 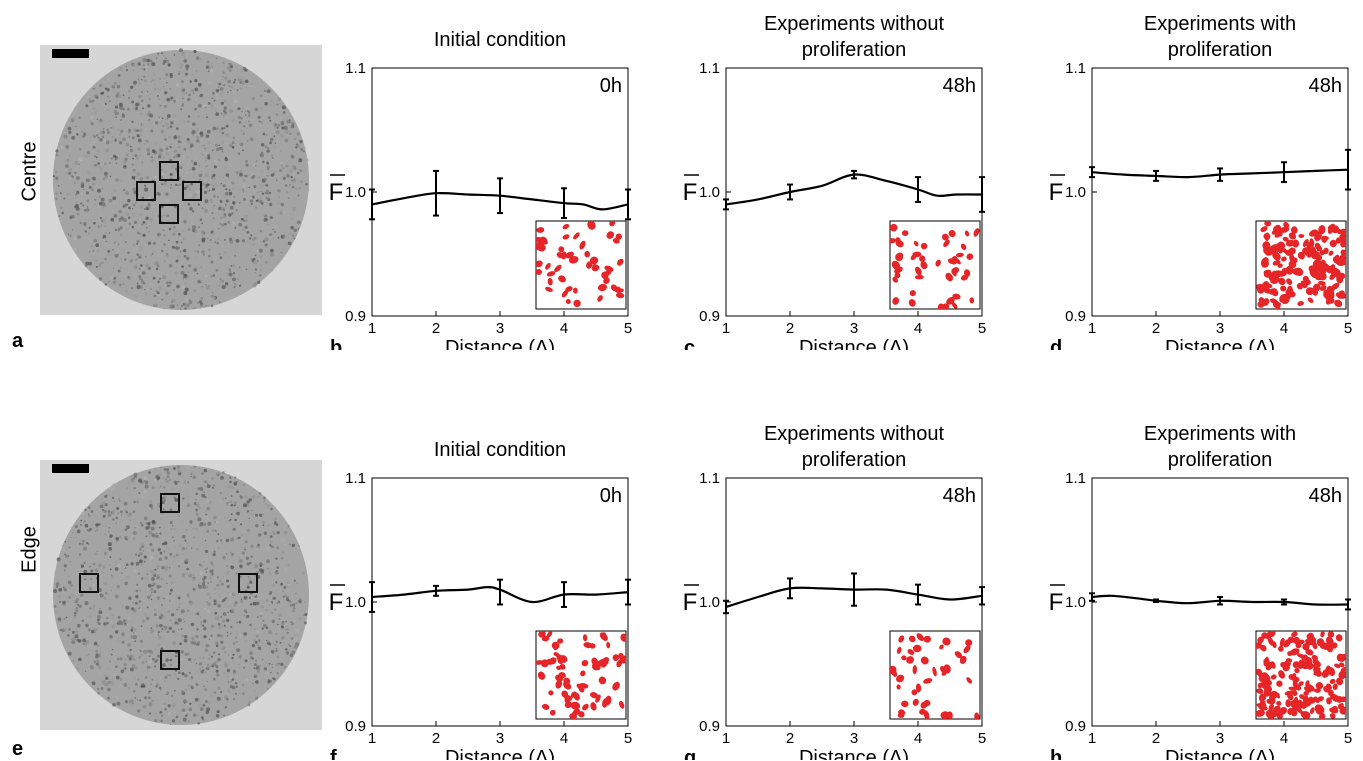 What do you see at coordinates (854, 37) in the screenshot?
I see `chart-title: Experiments without proliferation` at bounding box center [854, 37].